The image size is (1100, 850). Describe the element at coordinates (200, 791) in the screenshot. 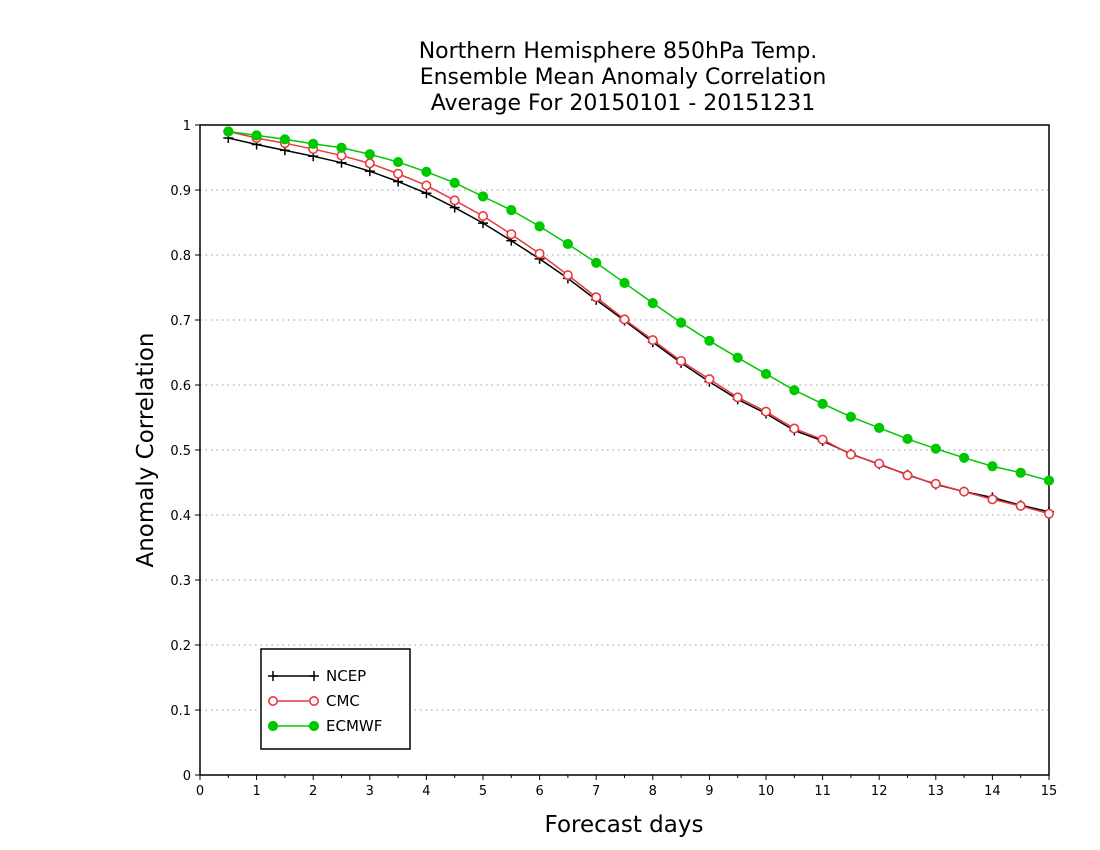

I see `x-tick-label: 0` at that location.